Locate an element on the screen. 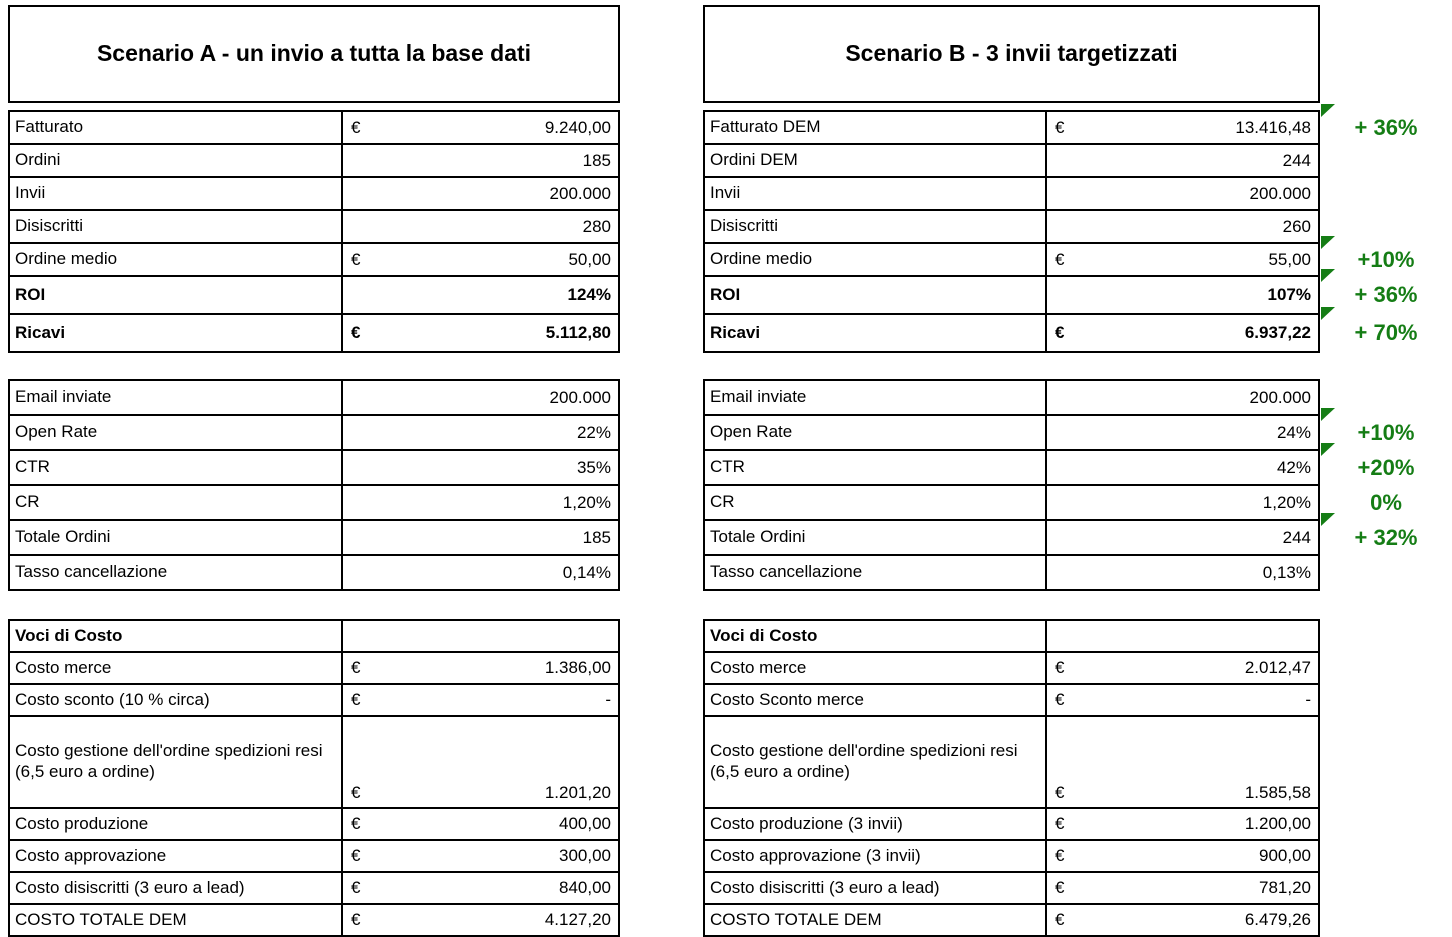  cell-value: 0,13% is located at coordinates (1181, 572).